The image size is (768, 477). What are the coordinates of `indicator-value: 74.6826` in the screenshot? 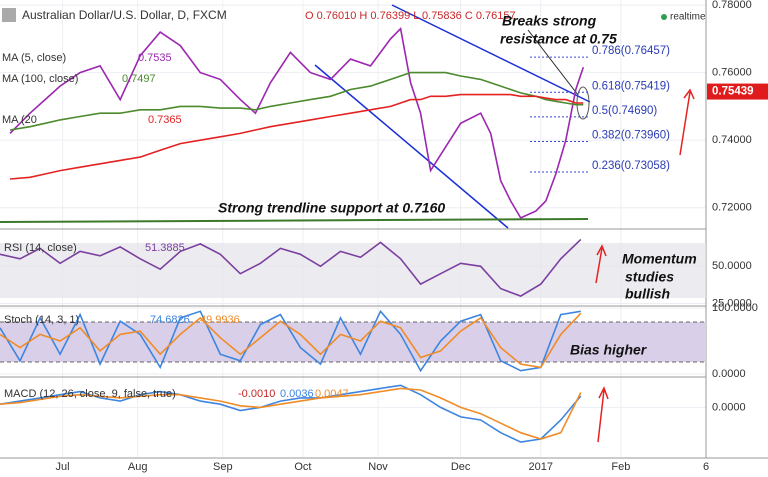 It's located at (170, 320).